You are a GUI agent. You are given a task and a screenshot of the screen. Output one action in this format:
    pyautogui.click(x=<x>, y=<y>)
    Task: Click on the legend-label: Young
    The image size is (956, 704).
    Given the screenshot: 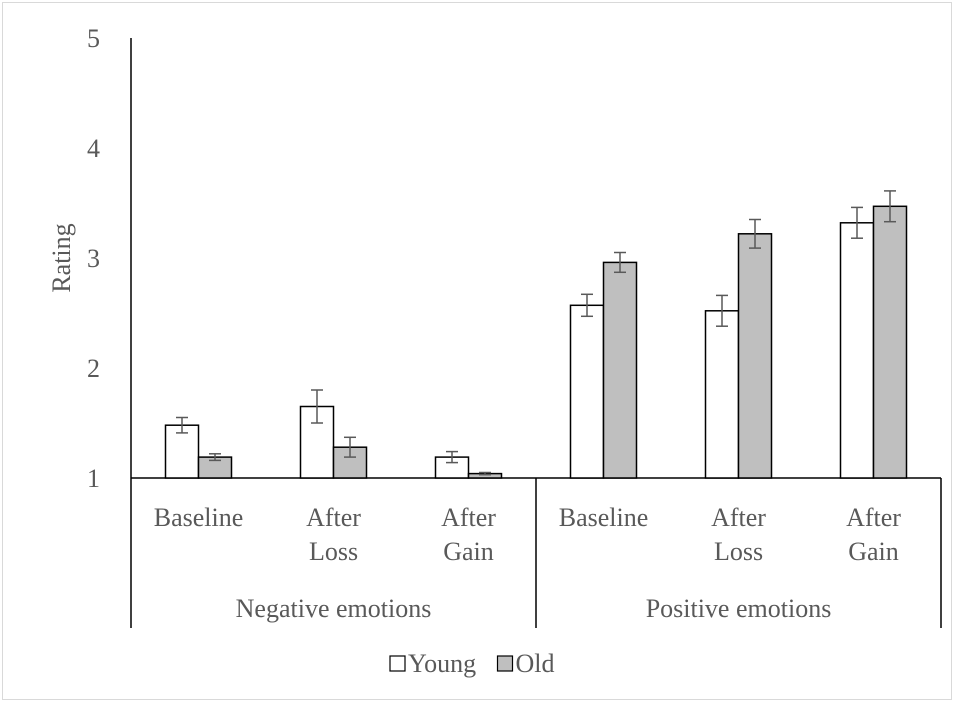 What is the action you would take?
    pyautogui.click(x=442, y=663)
    